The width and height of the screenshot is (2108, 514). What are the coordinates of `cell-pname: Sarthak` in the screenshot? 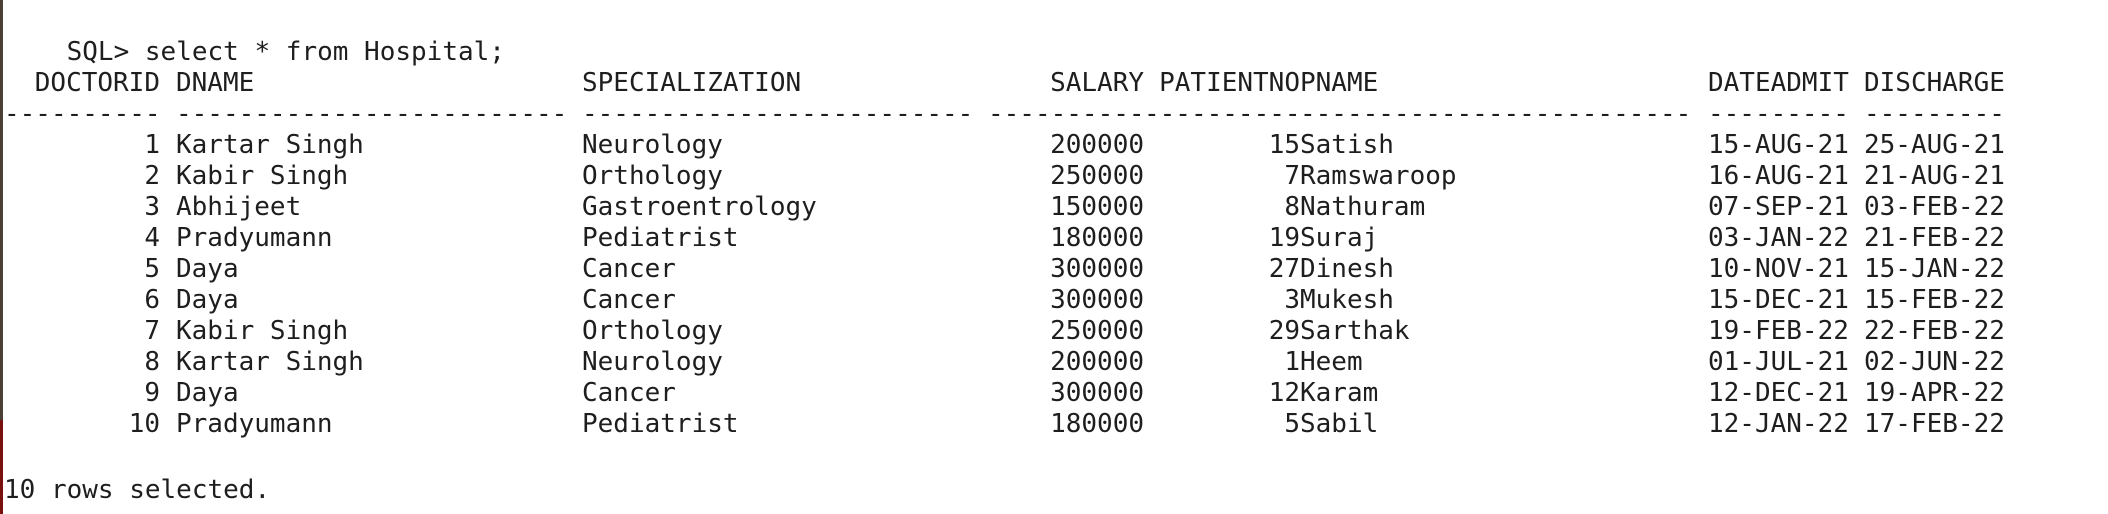 It's located at (1355, 331).